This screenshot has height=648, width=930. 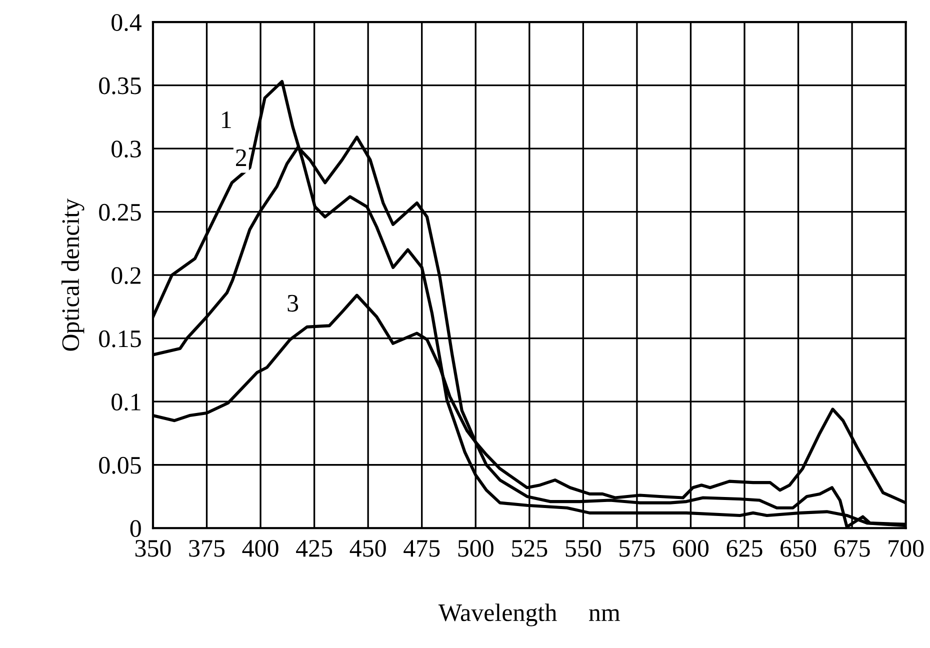 What do you see at coordinates (637, 548) in the screenshot?
I see `x-tick-label: 575` at bounding box center [637, 548].